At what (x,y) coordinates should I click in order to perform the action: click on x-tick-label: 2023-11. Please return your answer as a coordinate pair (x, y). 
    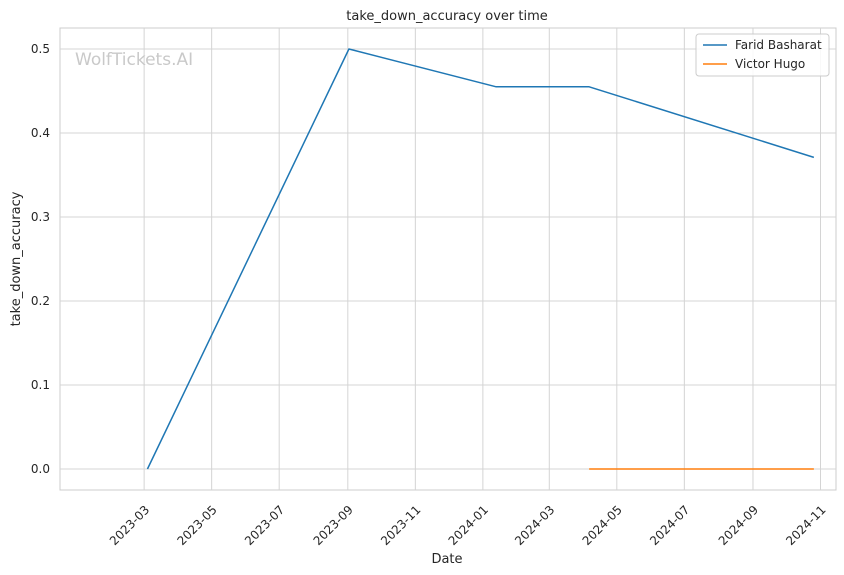
    Looking at the image, I should click on (400, 525).